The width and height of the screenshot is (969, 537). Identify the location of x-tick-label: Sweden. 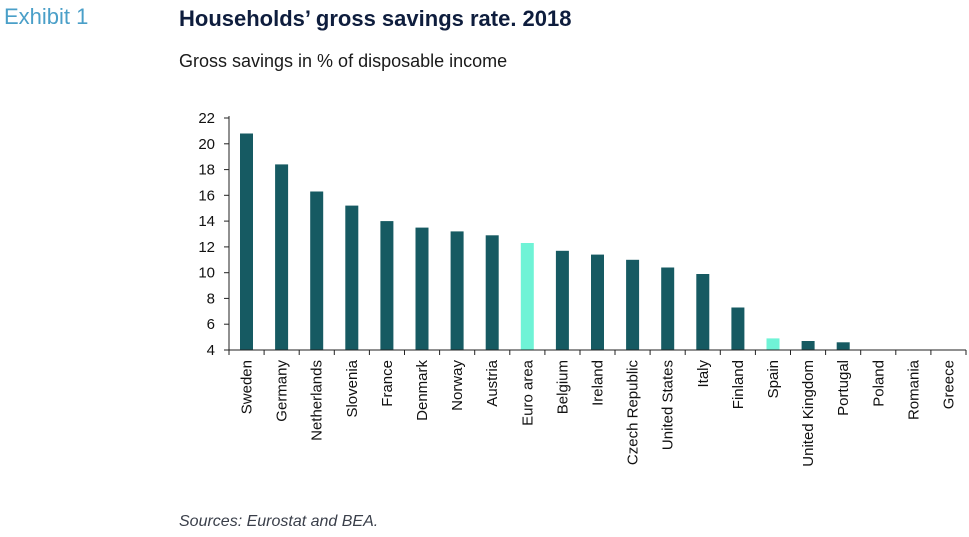
(247, 387).